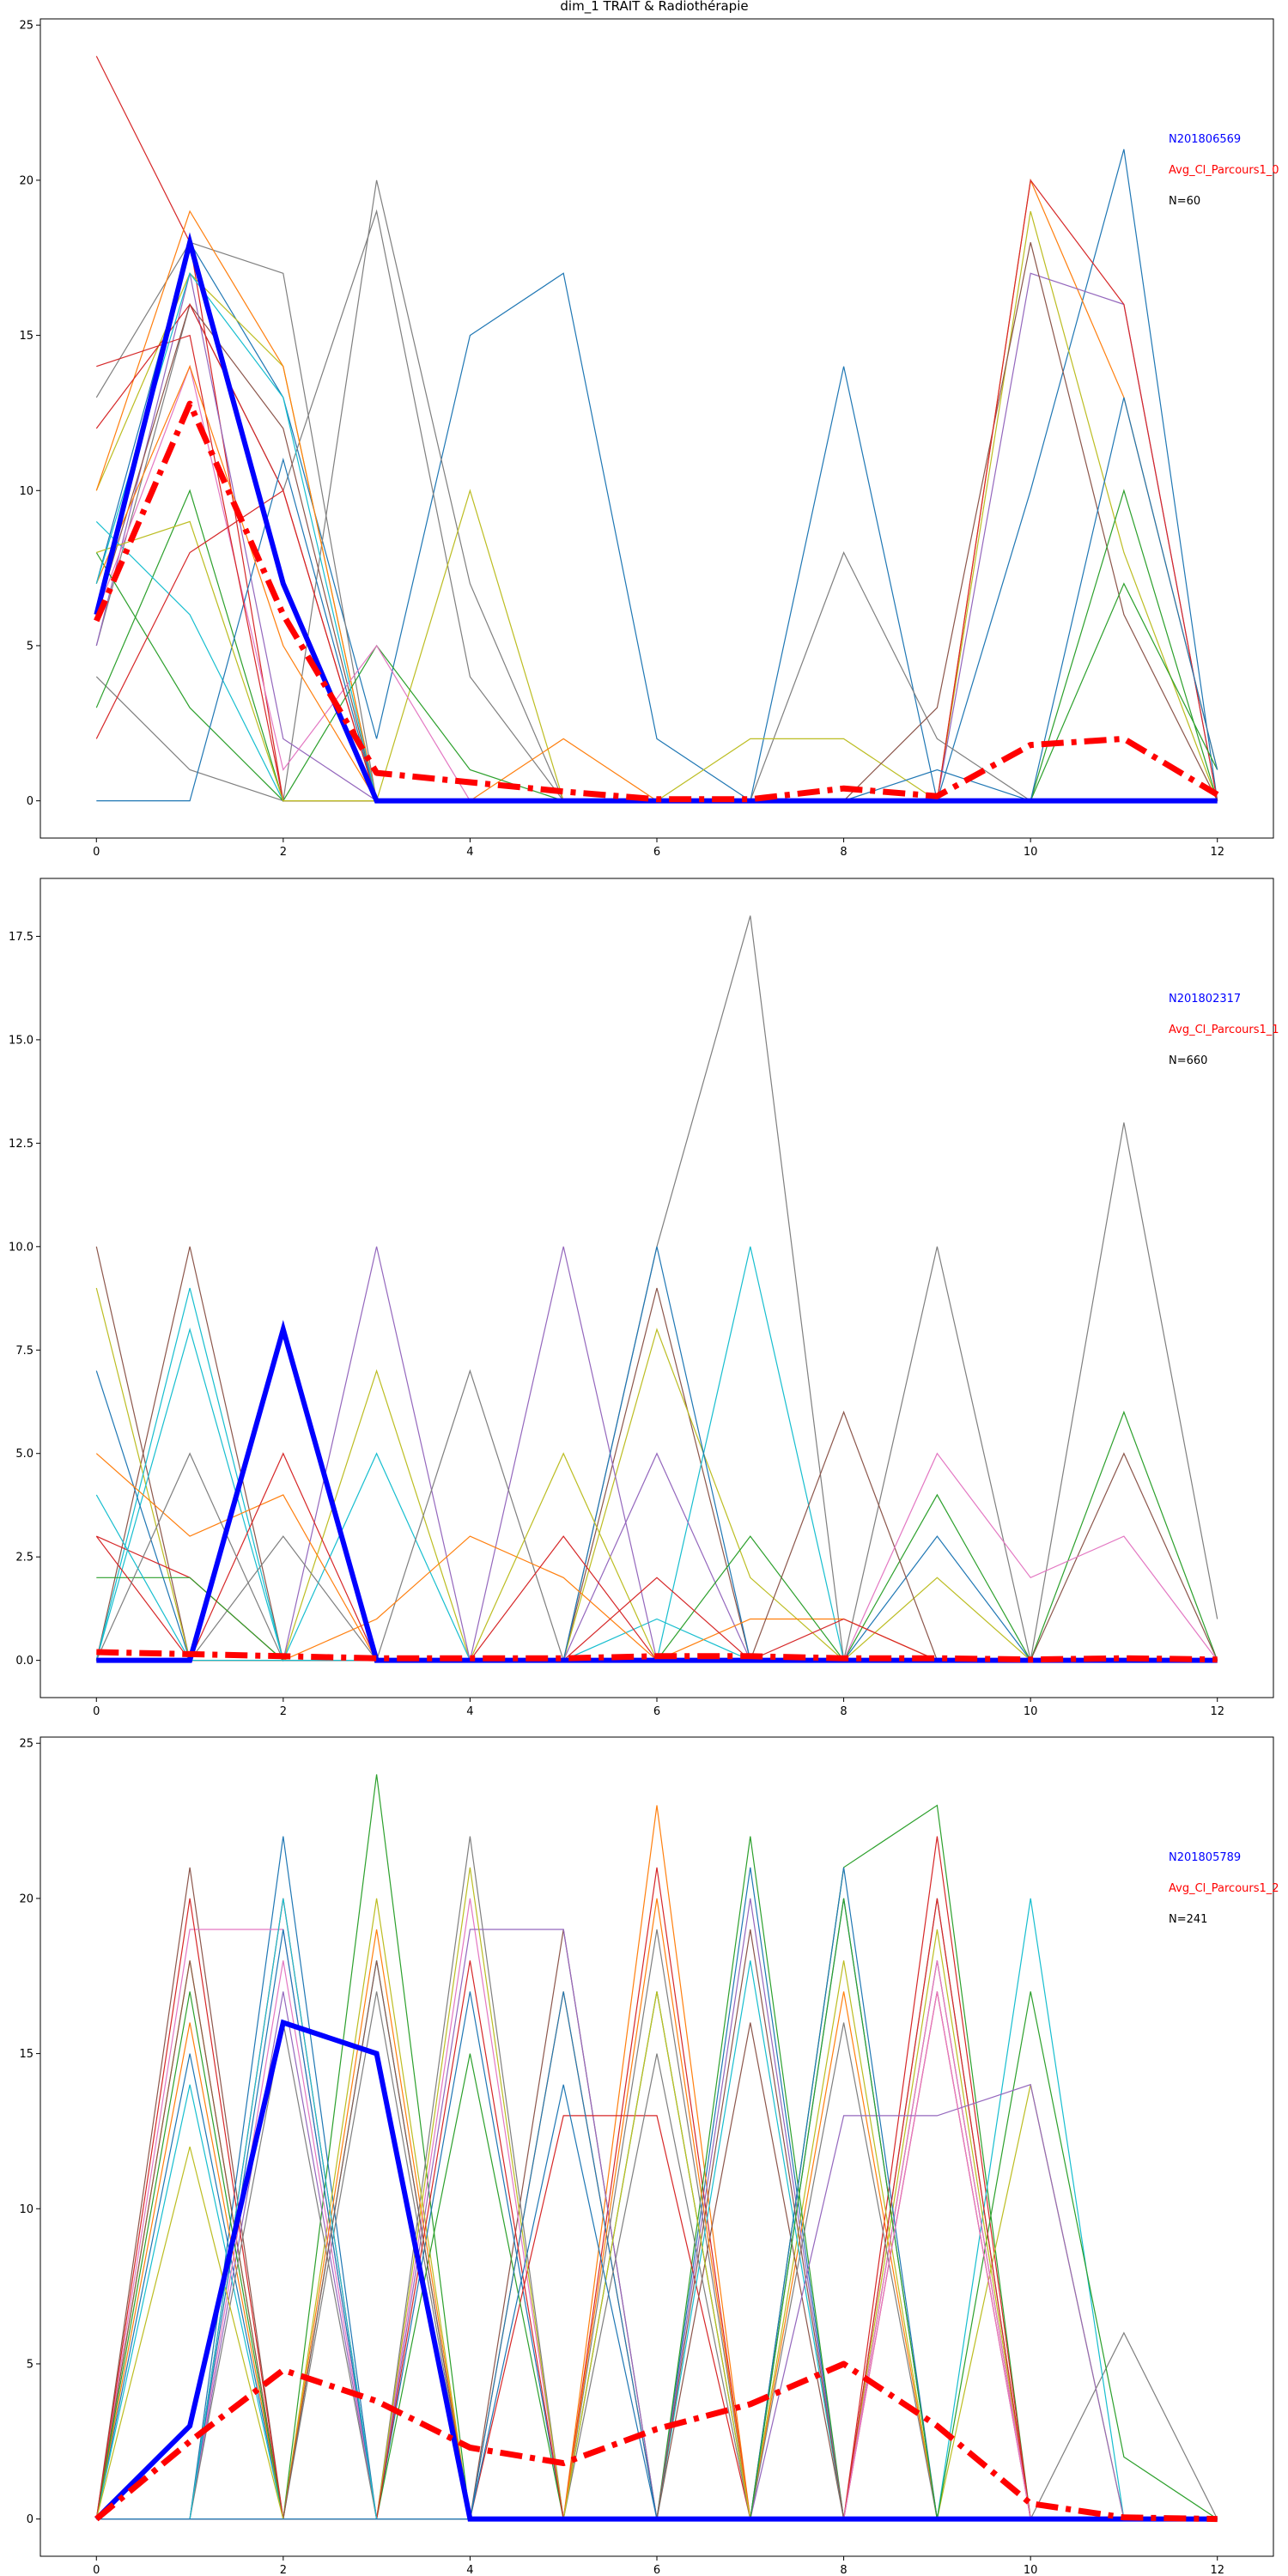 This screenshot has width=1288, height=2576. Describe the element at coordinates (26, 180) in the screenshot. I see `panel-1-y-tick-label: 20` at that location.